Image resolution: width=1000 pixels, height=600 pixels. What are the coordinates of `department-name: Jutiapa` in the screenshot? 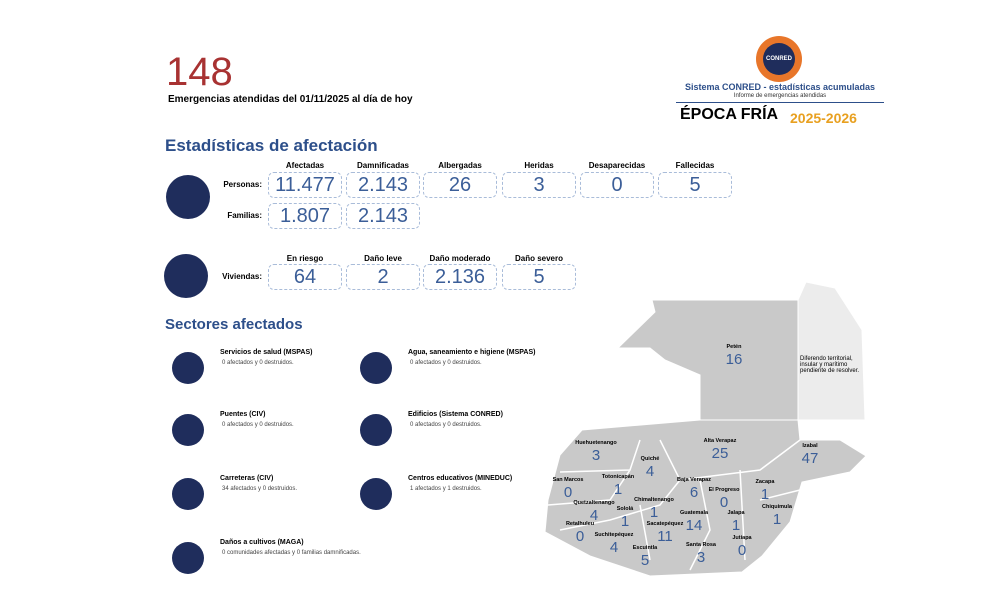 It's located at (742, 538).